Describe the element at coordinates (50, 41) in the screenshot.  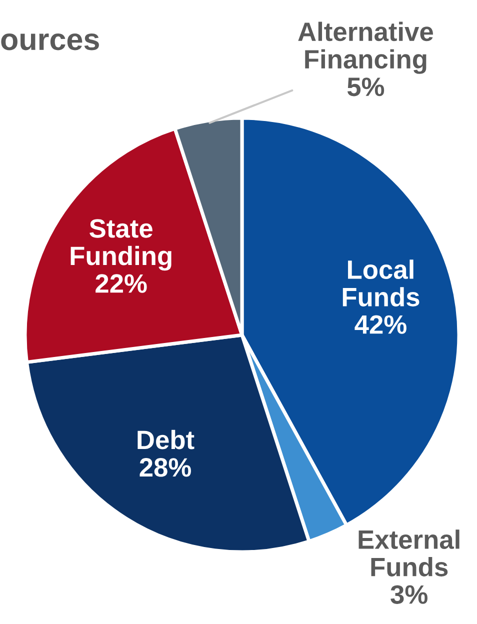
I see `chart-title: ources` at that location.